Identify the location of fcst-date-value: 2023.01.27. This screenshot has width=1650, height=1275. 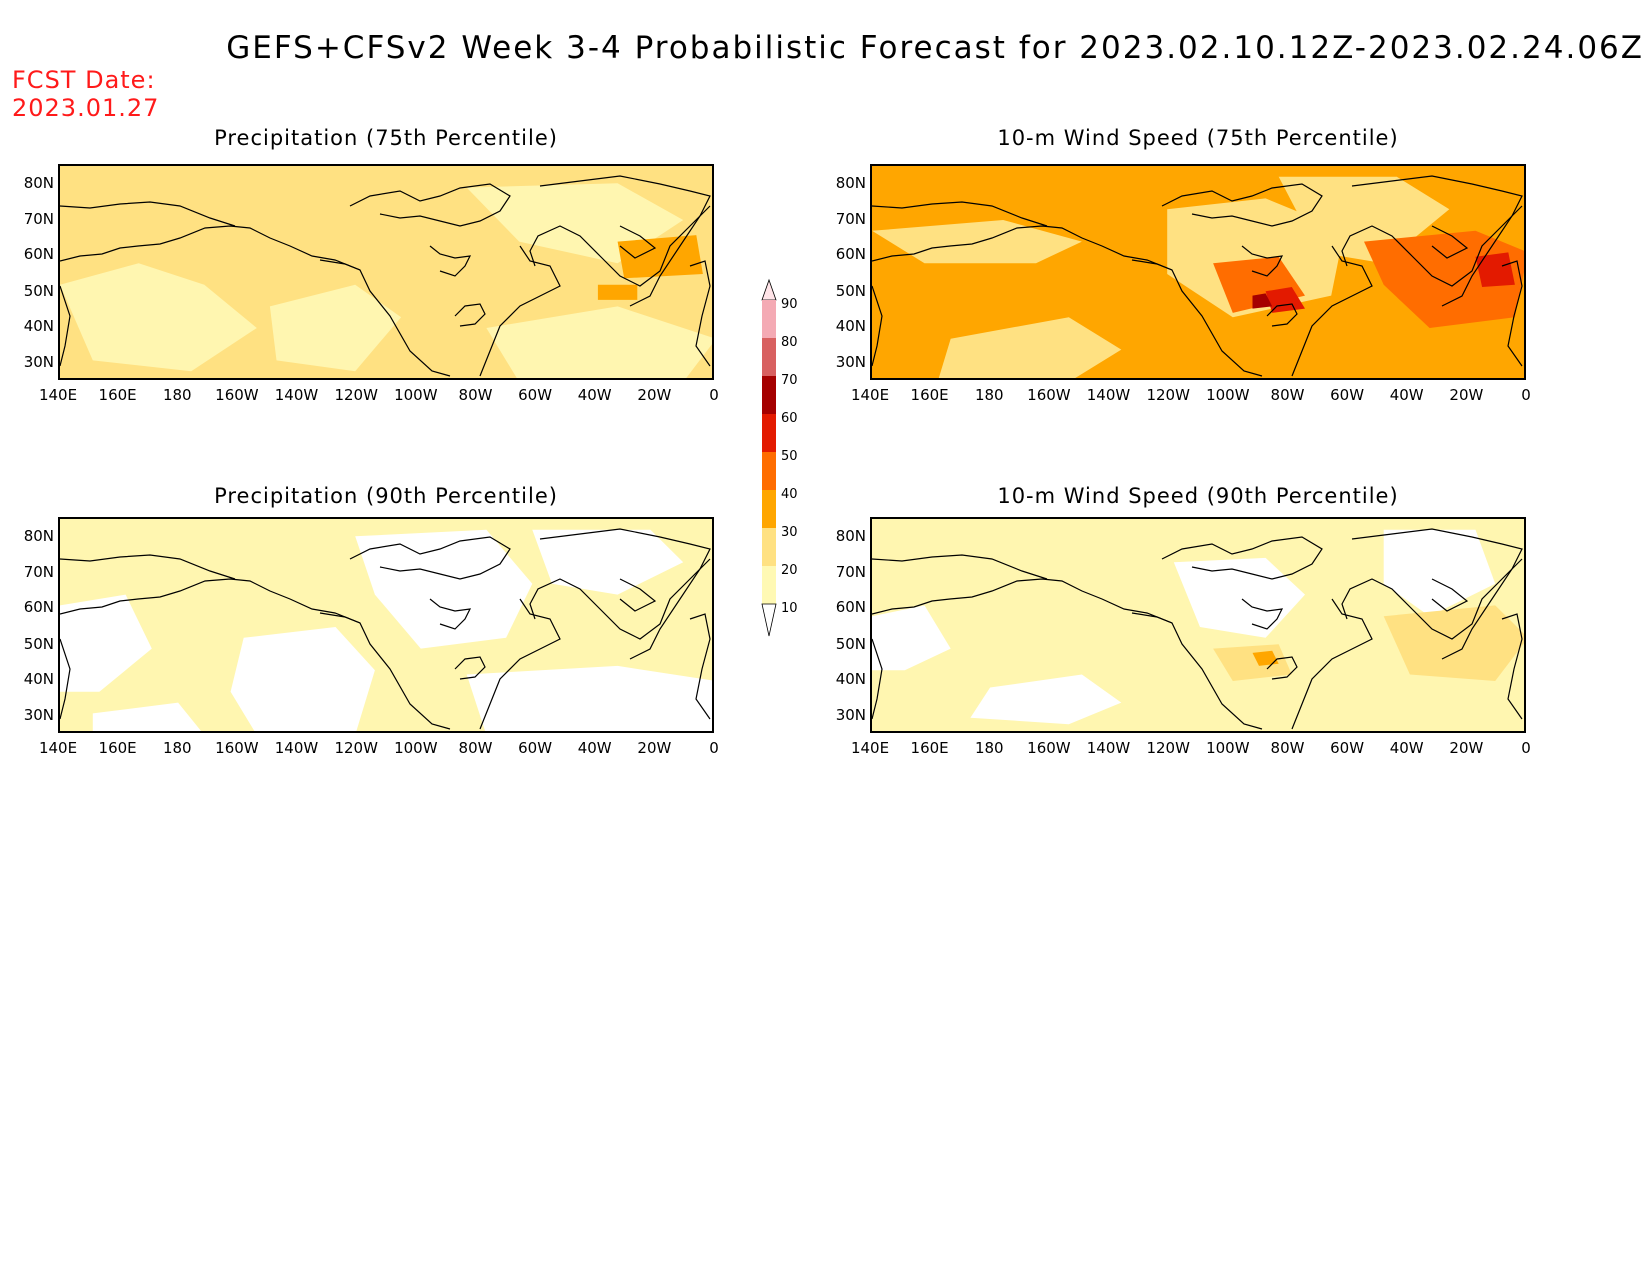
(86, 108).